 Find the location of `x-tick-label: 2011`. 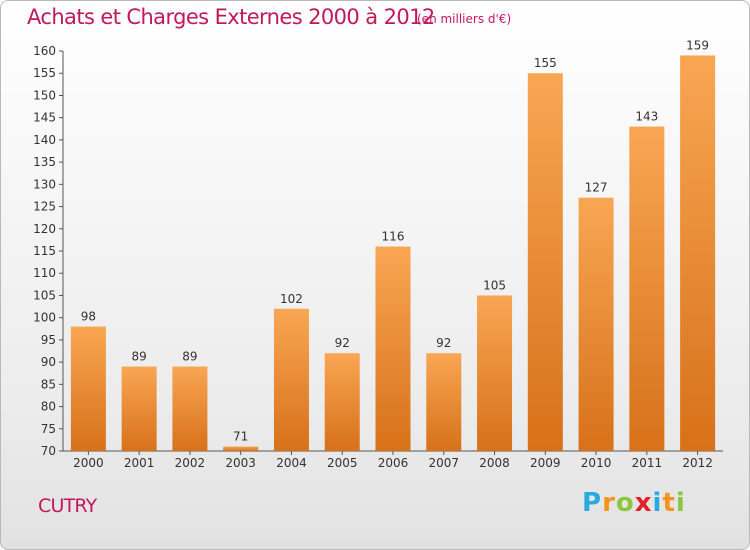

x-tick-label: 2011 is located at coordinates (647, 463).